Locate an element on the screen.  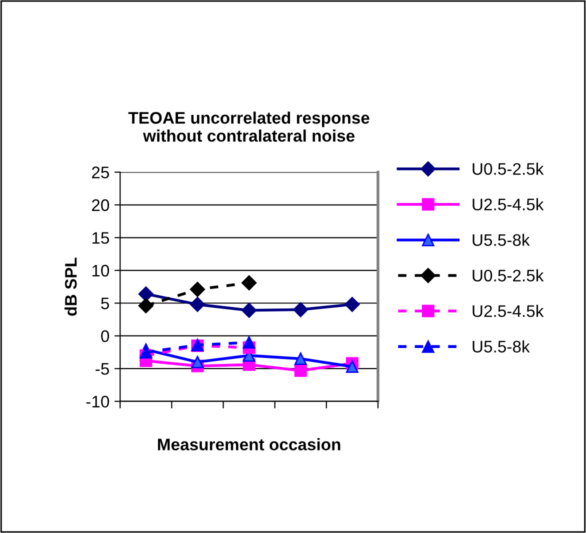
y-axis-title: dB SPL is located at coordinates (70, 287).